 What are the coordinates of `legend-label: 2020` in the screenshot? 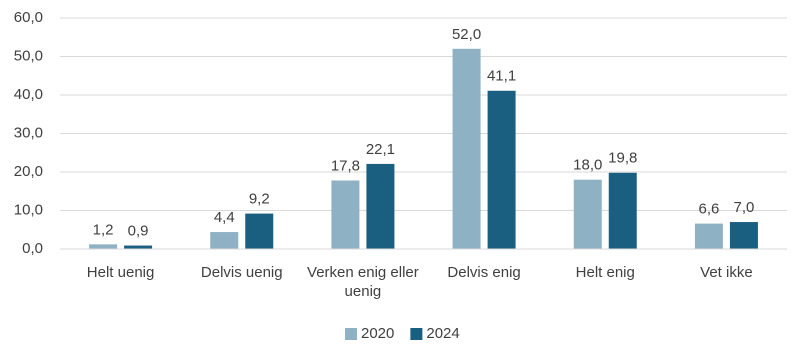 It's located at (377, 333).